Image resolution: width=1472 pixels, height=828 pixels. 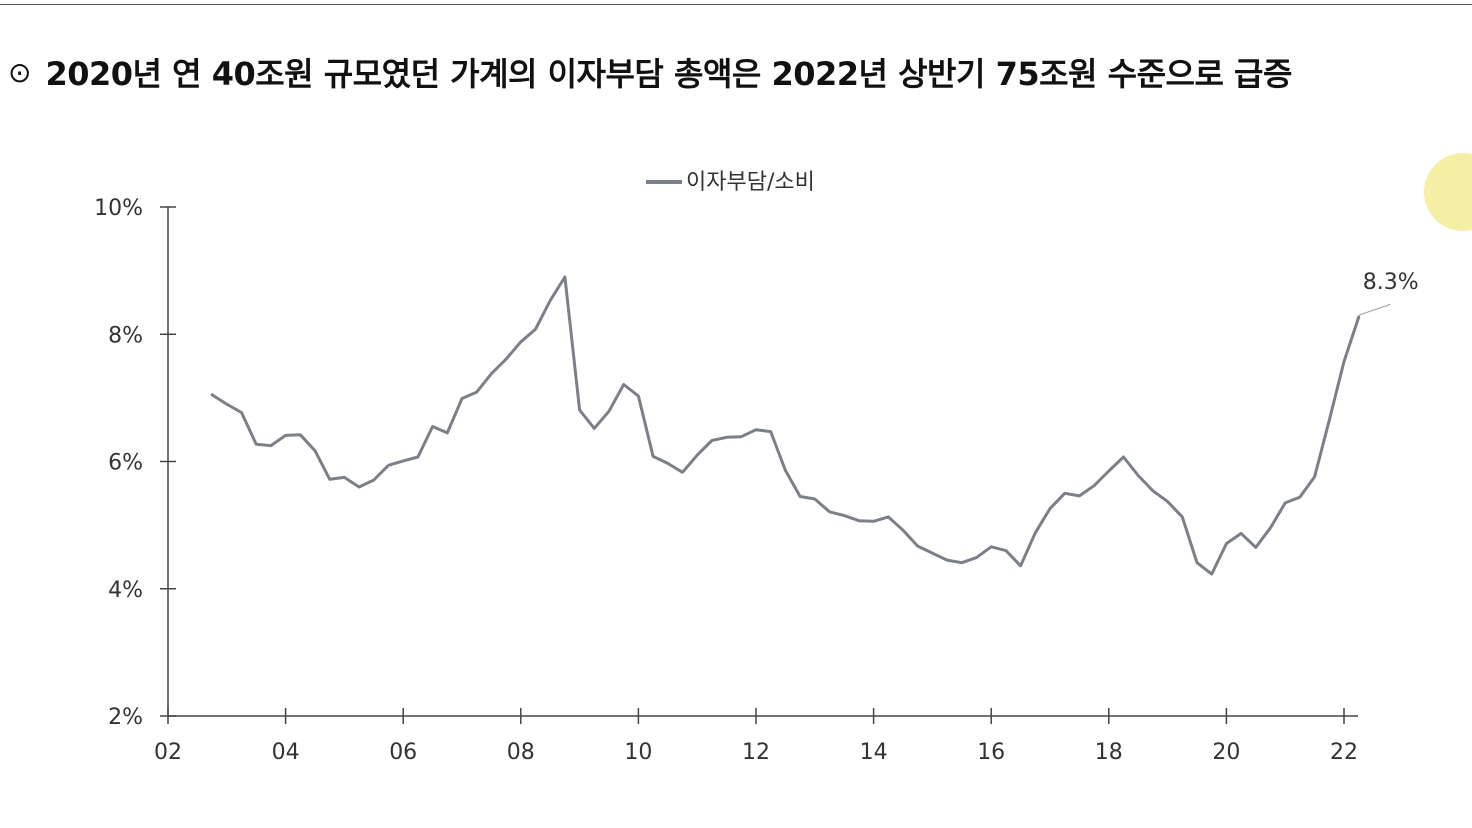 I want to click on y-tick-label: 4%, so click(x=125, y=590).